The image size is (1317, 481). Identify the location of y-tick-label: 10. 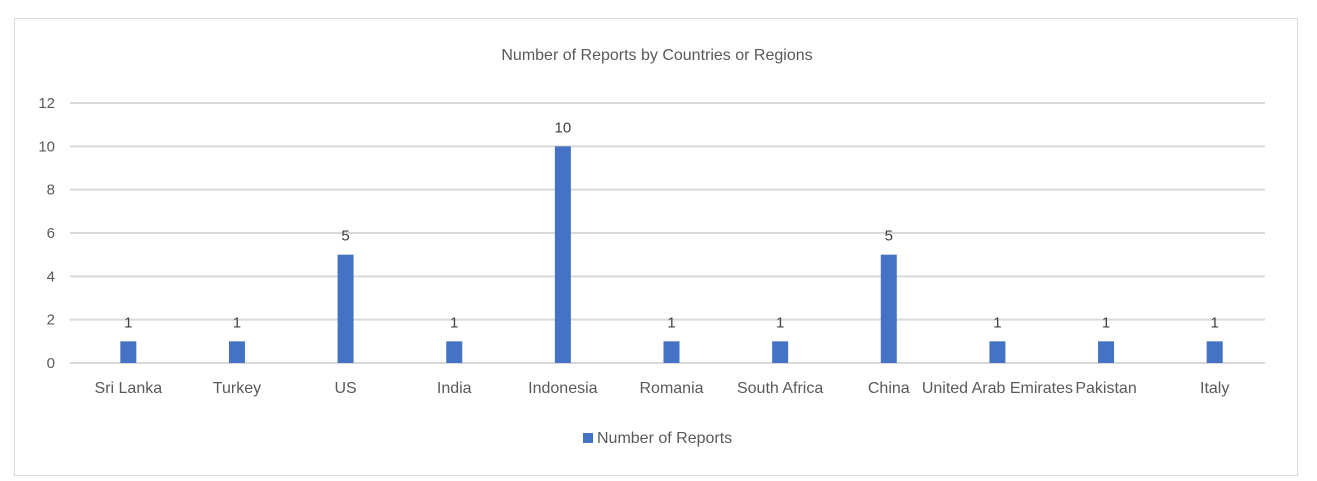
(46, 146).